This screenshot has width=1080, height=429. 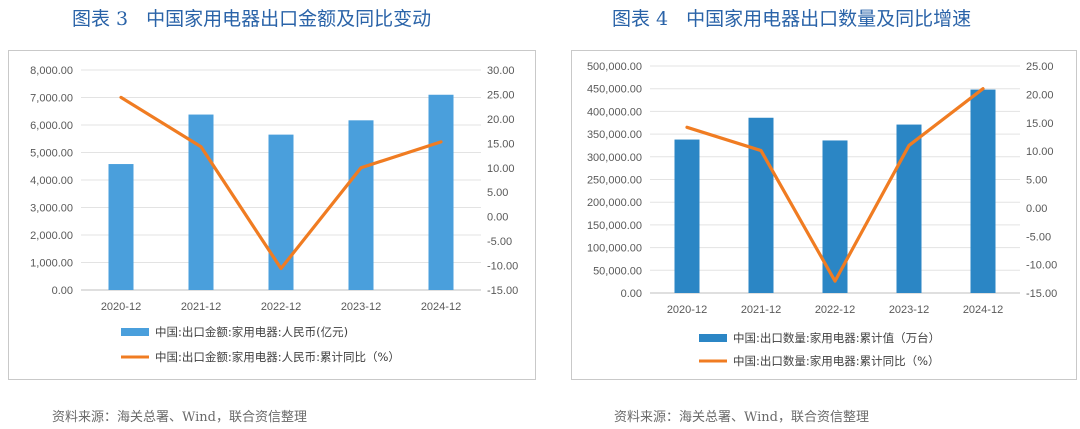 What do you see at coordinates (614, 67) in the screenshot?
I see `y-tick-label: 500,000.00` at bounding box center [614, 67].